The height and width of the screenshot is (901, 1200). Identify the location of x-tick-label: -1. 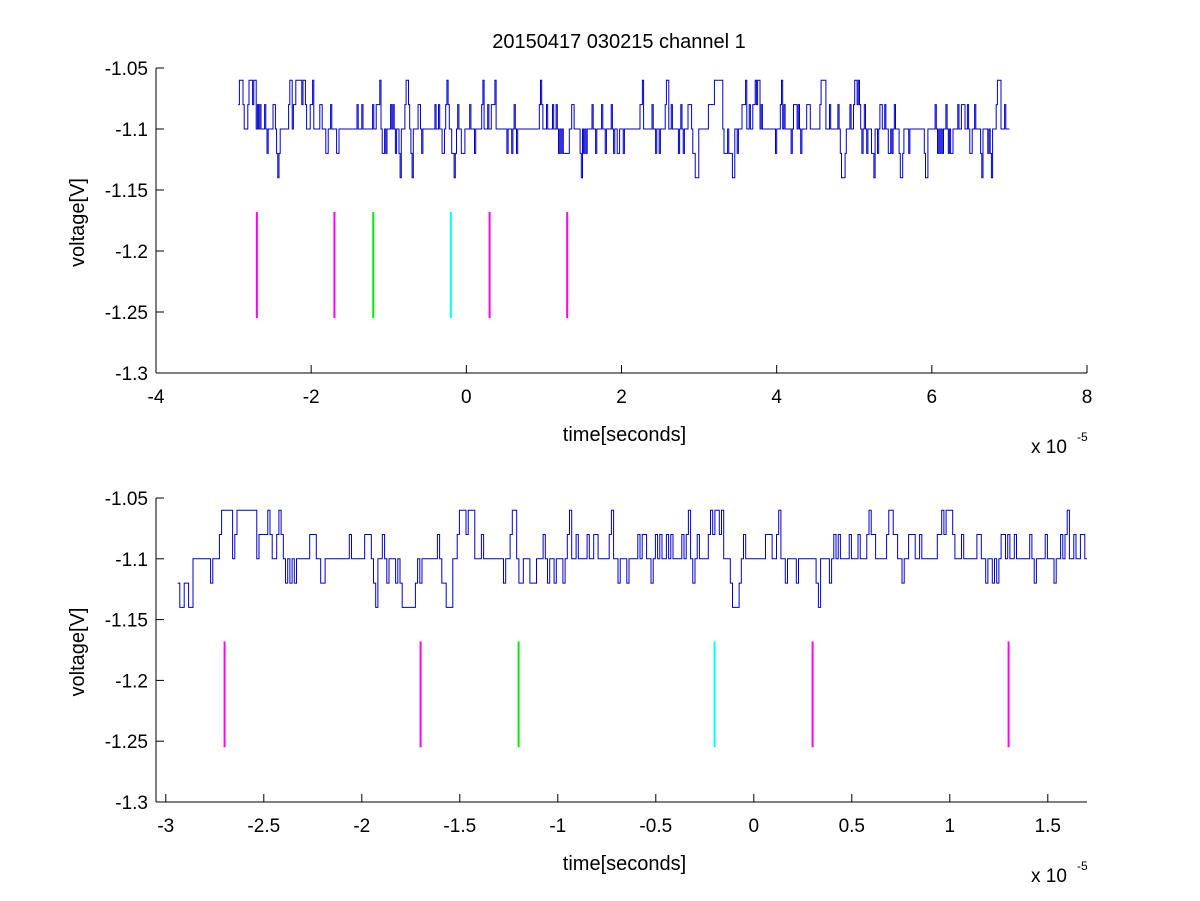
(557, 826).